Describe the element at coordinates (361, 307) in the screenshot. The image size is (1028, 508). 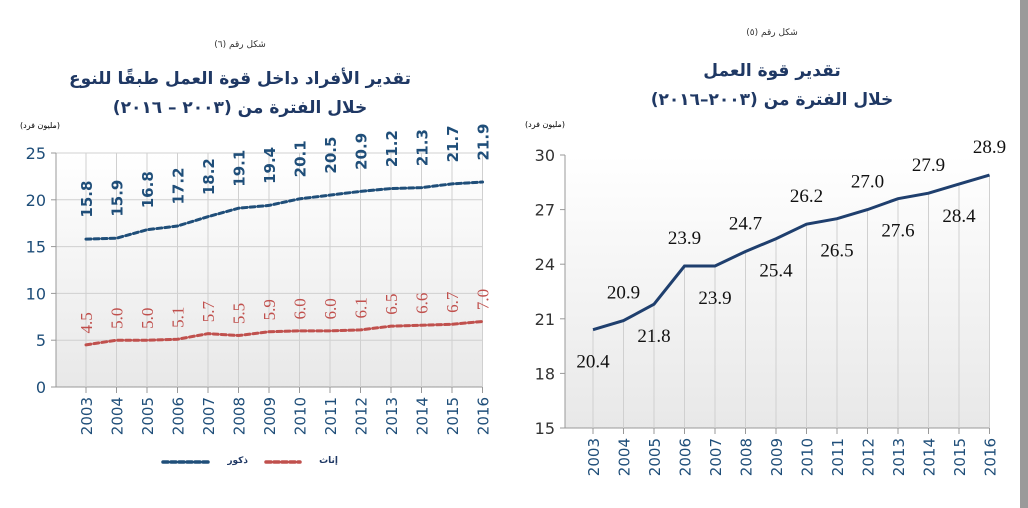
I see `data-label: 6.1` at that location.